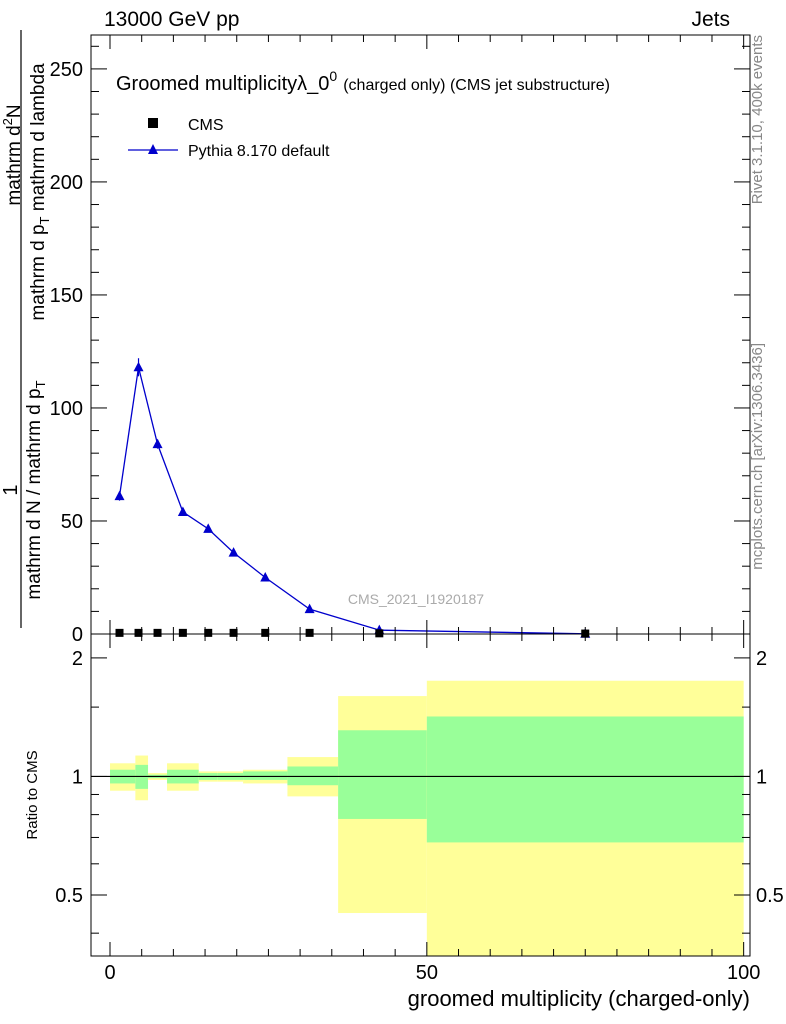 The width and height of the screenshot is (786, 1024). Describe the element at coordinates (333, 76) in the screenshot. I see `chart-title-sup: 0` at that location.